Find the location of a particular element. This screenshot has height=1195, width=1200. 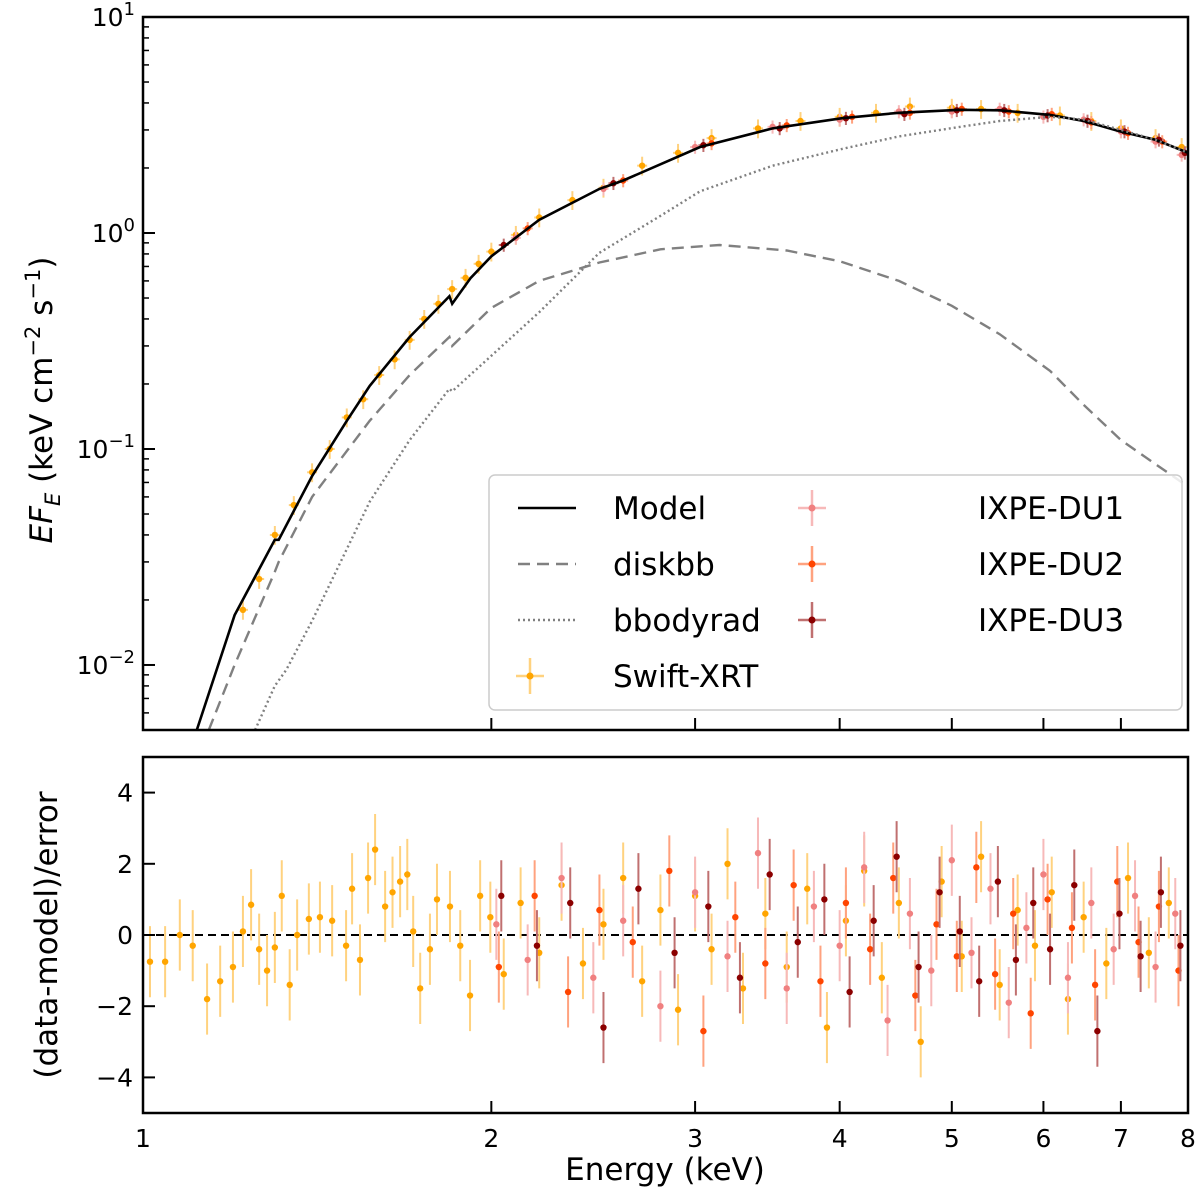

y-axis-label-bottom: (data-model)/error is located at coordinates (47, 934).